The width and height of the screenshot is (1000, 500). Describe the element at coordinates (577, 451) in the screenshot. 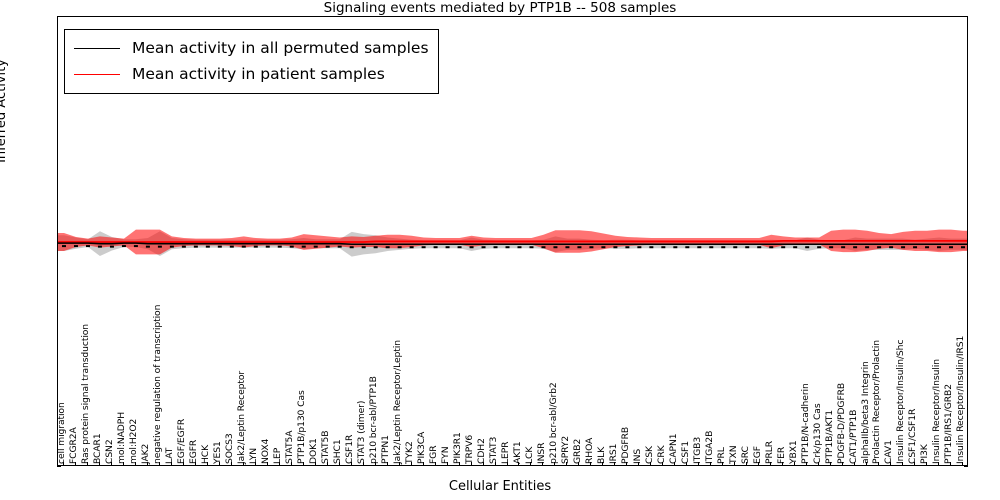

I see `x-tick-label: GRB2` at that location.